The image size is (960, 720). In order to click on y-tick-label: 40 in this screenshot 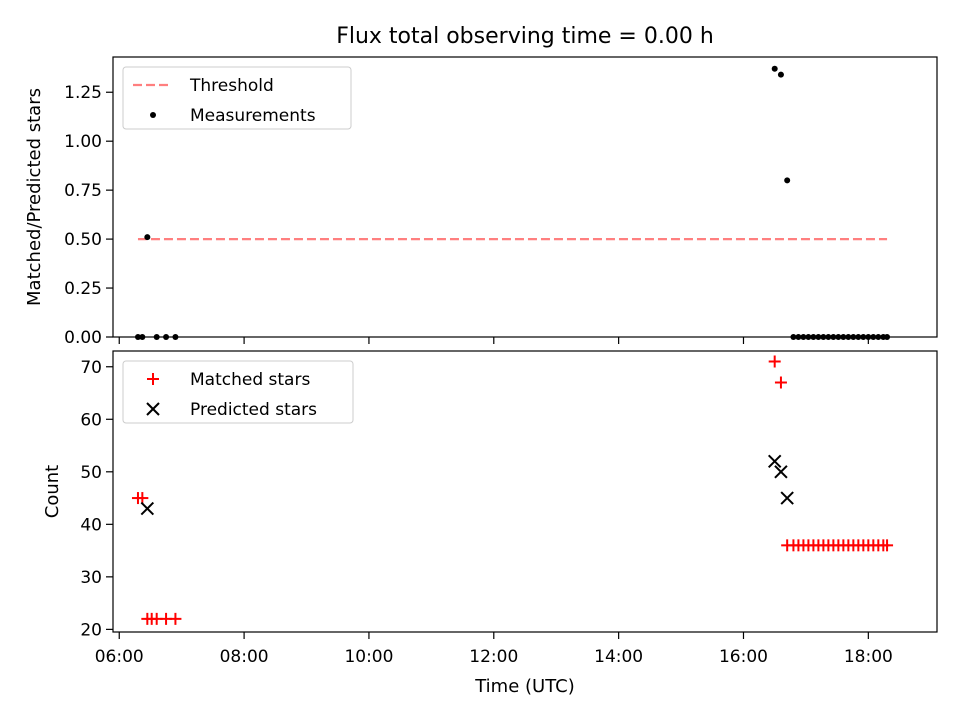, I will do `click(91, 525)`.